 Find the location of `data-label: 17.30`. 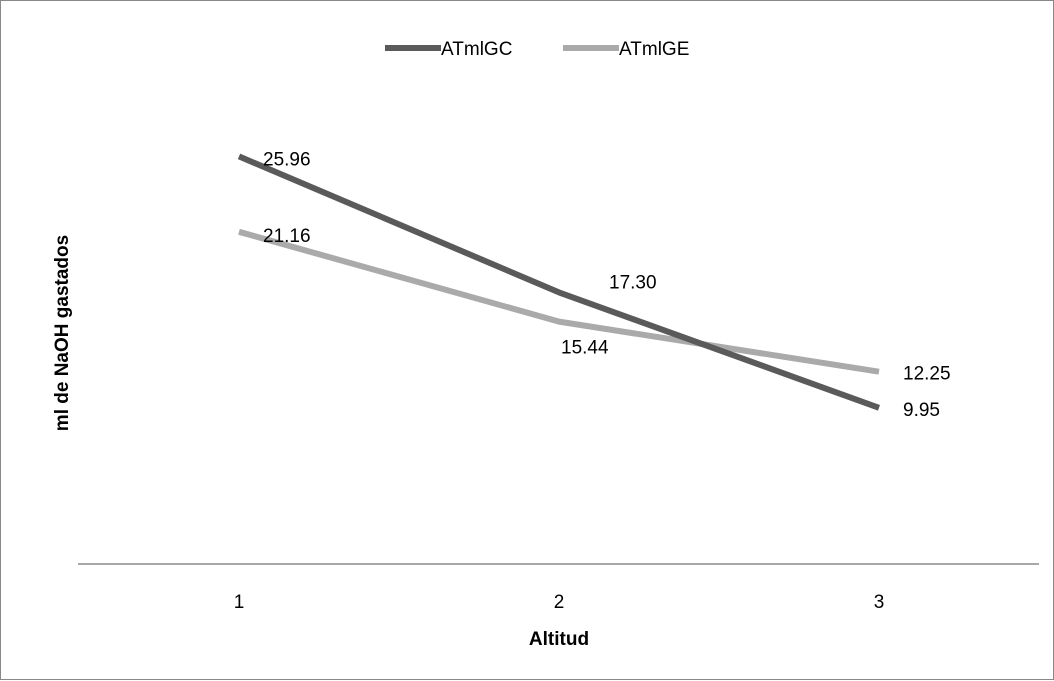

data-label: 17.30 is located at coordinates (633, 282).